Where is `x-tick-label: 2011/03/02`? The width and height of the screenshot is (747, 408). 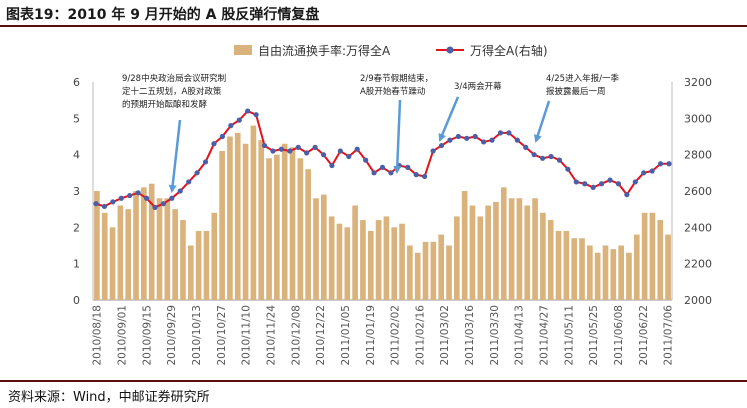
x-tick-label: 2011/03/02 is located at coordinates (445, 335).